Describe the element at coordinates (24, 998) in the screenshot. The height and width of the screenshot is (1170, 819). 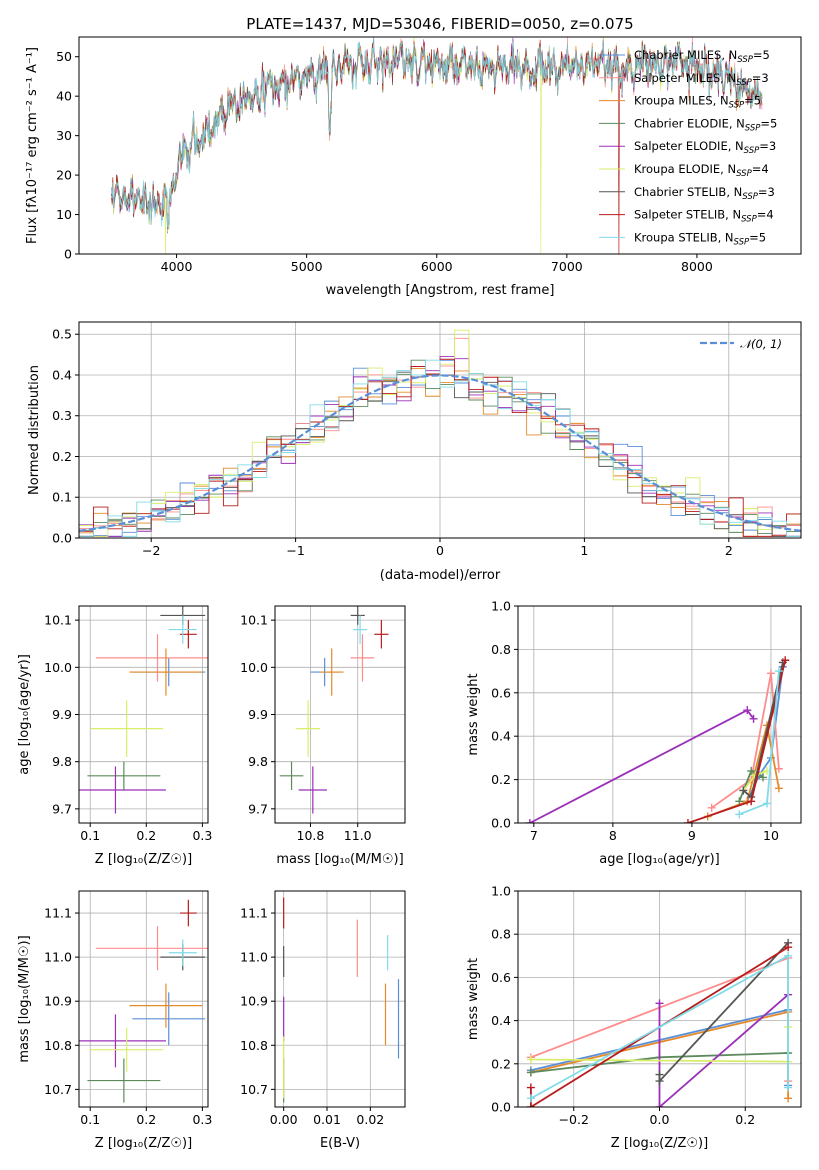
I see `y-axis-label: mass [log₁₀(M/M☉)]` at that location.